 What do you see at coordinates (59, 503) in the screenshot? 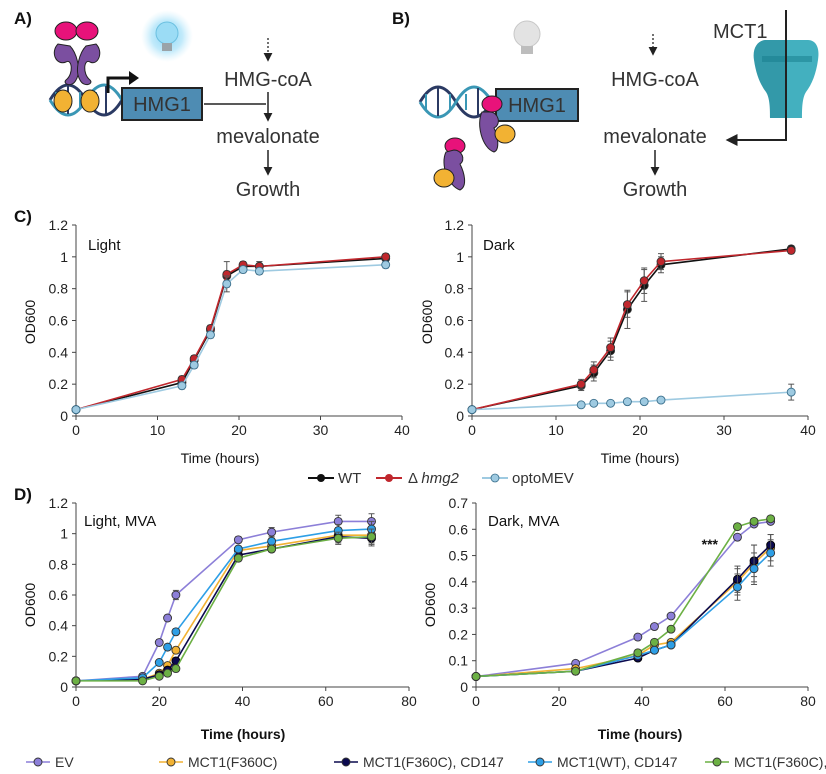
I see `y-tick-label: 1.2` at bounding box center [59, 503].